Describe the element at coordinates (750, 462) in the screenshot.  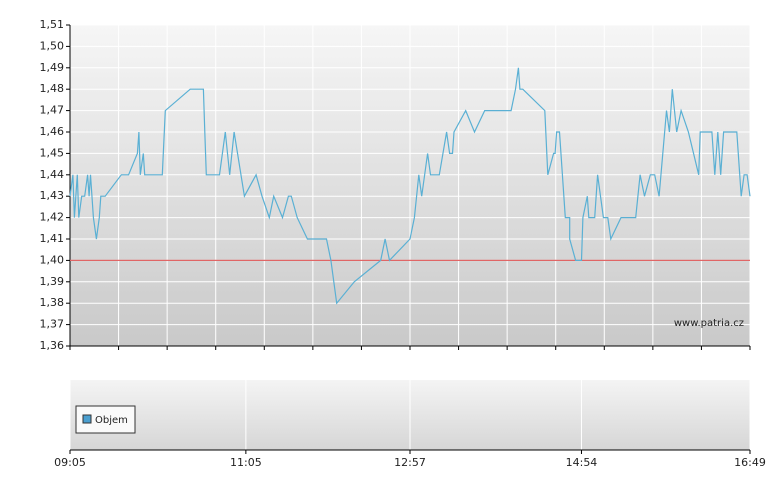
I see `x-tick-label: 16:49` at that location.